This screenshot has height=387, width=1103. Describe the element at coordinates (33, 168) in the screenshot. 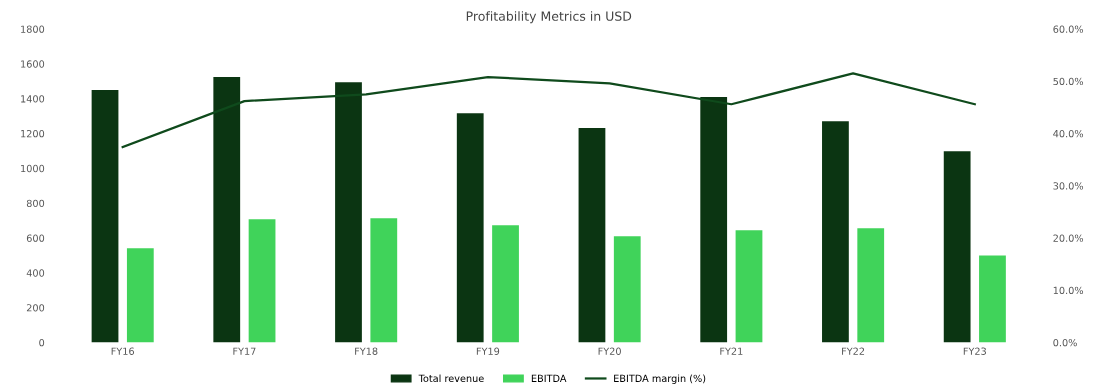

I see `y-tick-label: 1000` at that location.